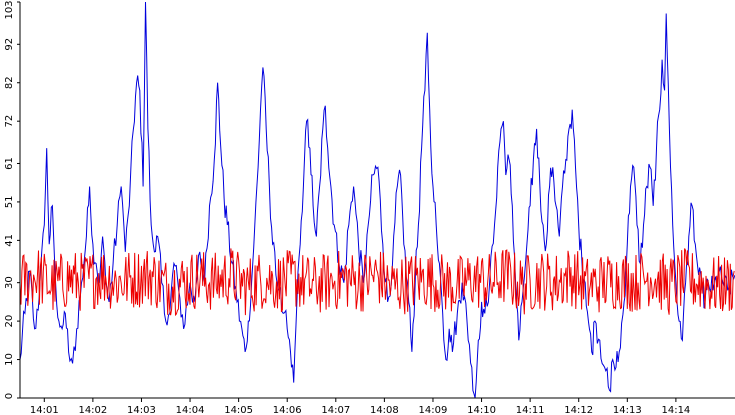  I want to click on y-tick-label: 82, so click(9, 82).